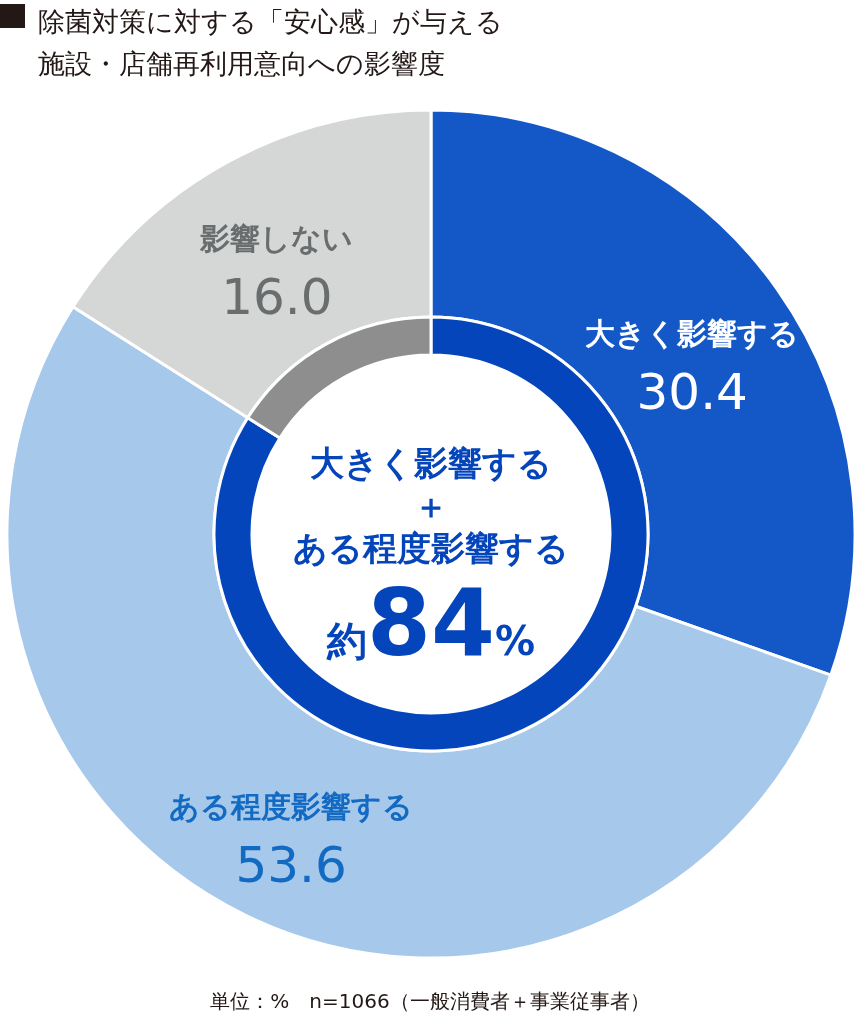 The height and width of the screenshot is (1018, 860). Describe the element at coordinates (430, 623) in the screenshot. I see `text: 約84%` at that location.